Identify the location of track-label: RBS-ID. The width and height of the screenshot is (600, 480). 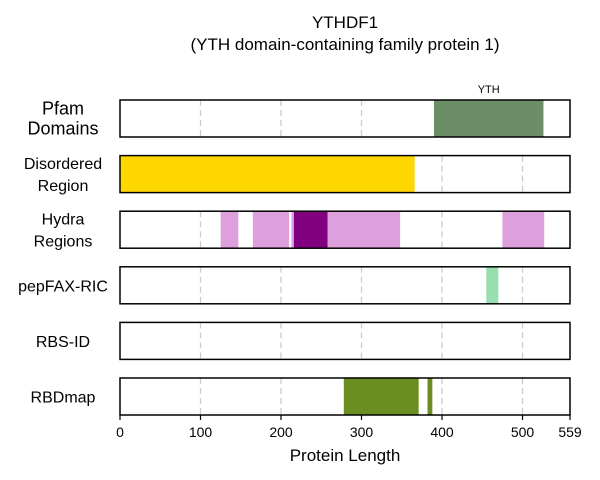
(63, 342).